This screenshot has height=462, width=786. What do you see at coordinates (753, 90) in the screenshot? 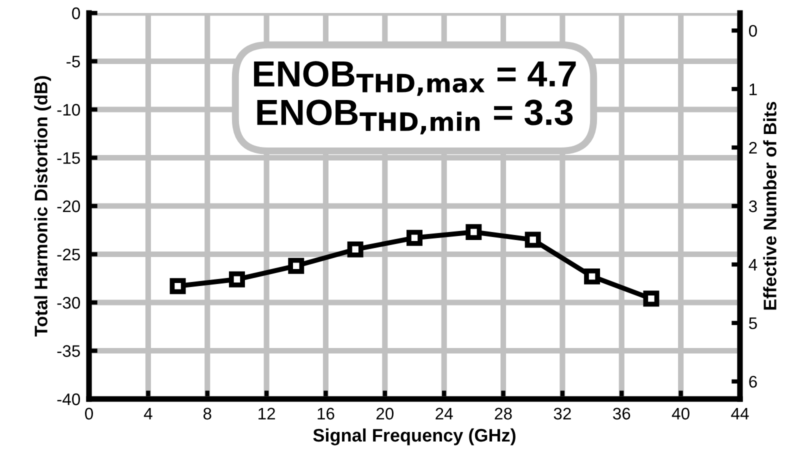
I see `y2-tick-label: 1` at bounding box center [753, 90].